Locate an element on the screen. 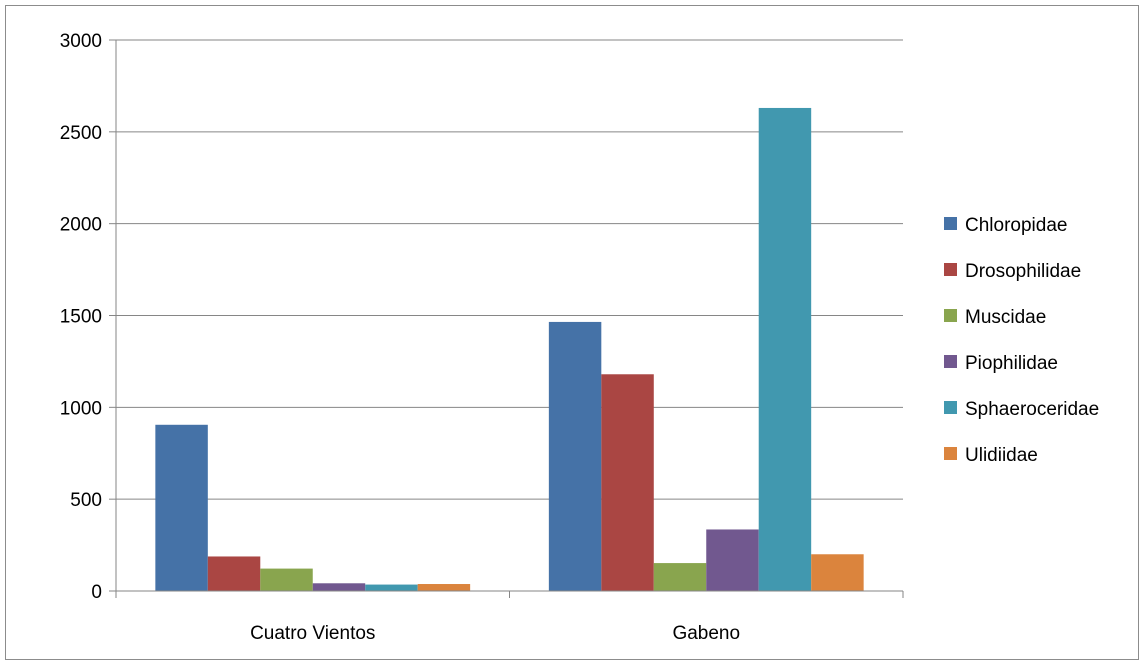  bar-piophilidae-cuatro-vientos is located at coordinates (339, 587).